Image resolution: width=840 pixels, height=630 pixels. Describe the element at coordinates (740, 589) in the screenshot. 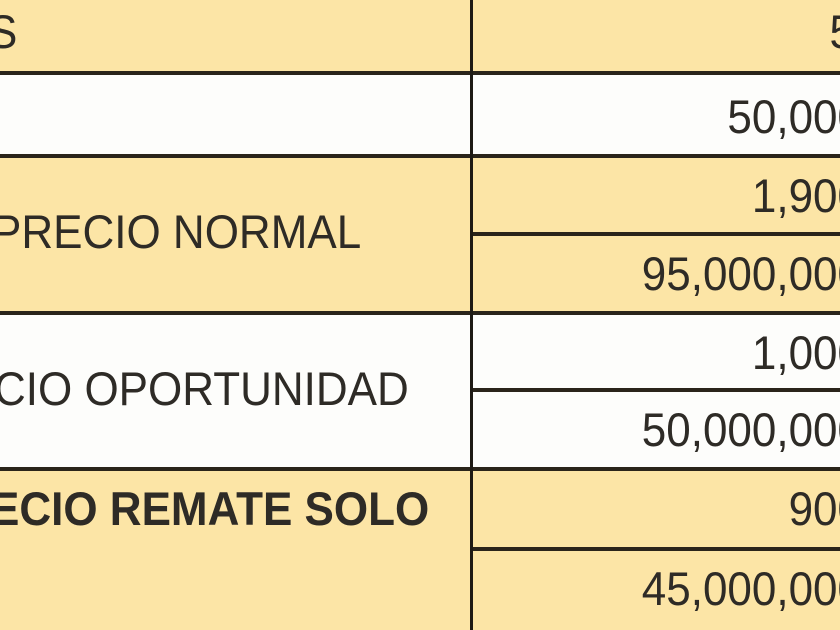

I see `row-value: 45,000,000` at that location.